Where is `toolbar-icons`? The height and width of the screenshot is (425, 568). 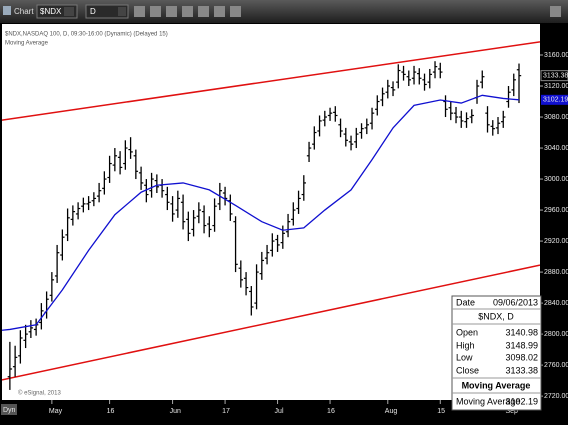 toolbar-icons is located at coordinates (347, 11).